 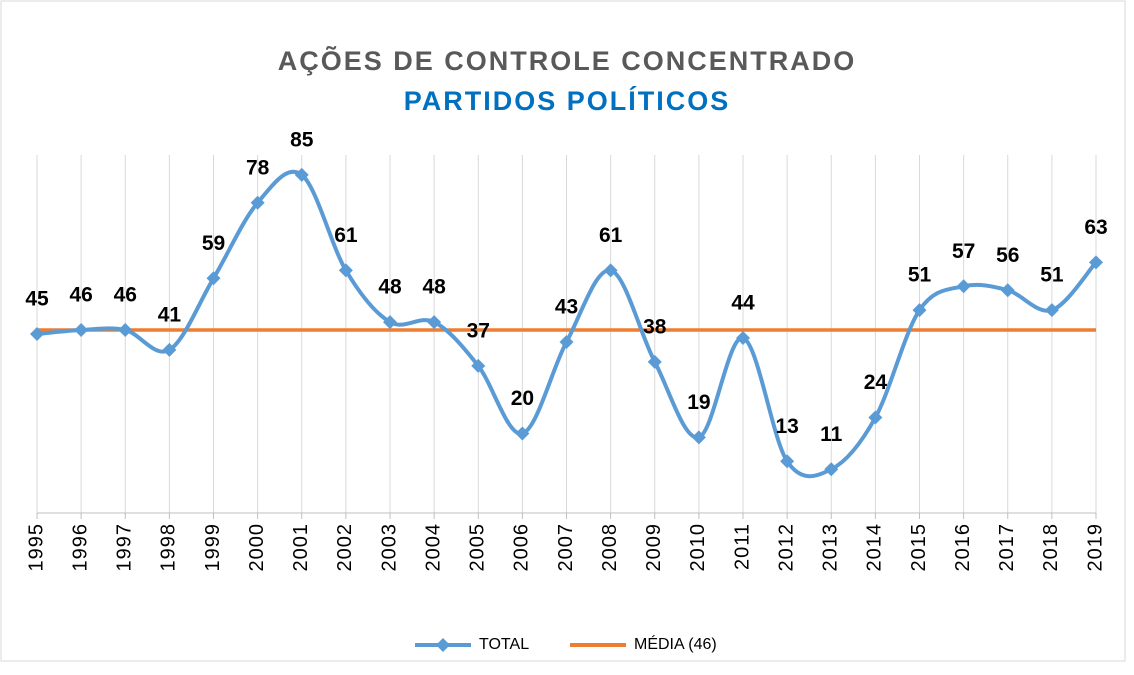 I want to click on legend-marker, so click(x=443, y=645).